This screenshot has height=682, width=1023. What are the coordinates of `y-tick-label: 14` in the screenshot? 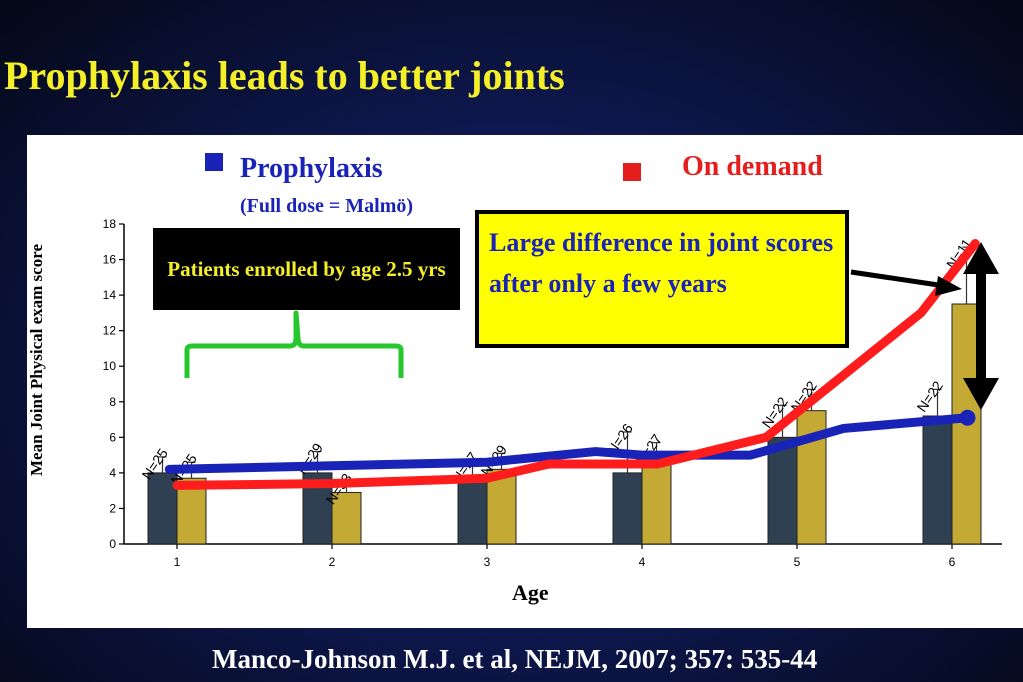 It's located at (110, 295).